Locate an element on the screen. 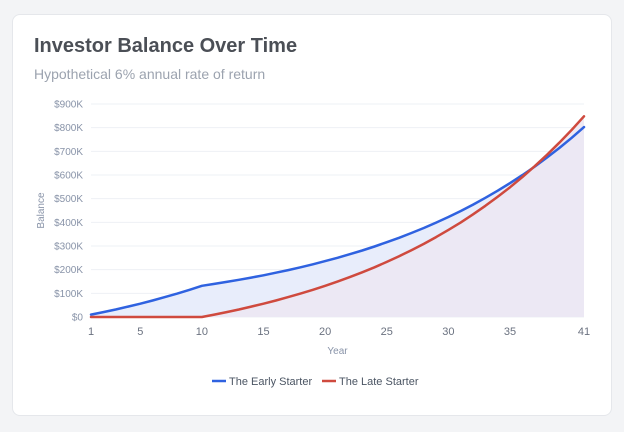 This screenshot has height=432, width=624. x-tick-label: 1 is located at coordinates (91, 332).